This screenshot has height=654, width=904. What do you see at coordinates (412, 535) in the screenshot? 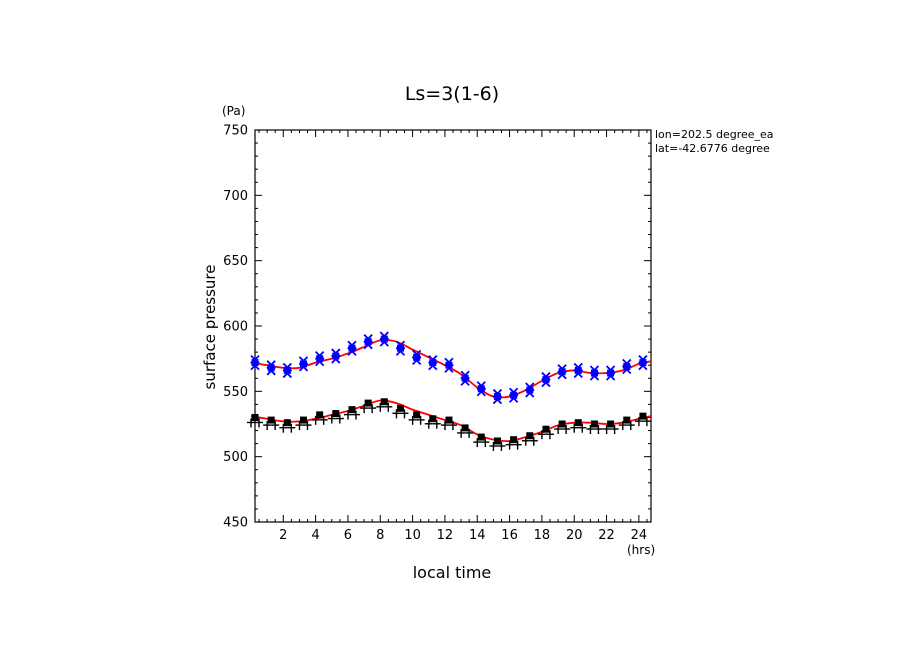
I see `x-tick-label: 10` at bounding box center [412, 535].